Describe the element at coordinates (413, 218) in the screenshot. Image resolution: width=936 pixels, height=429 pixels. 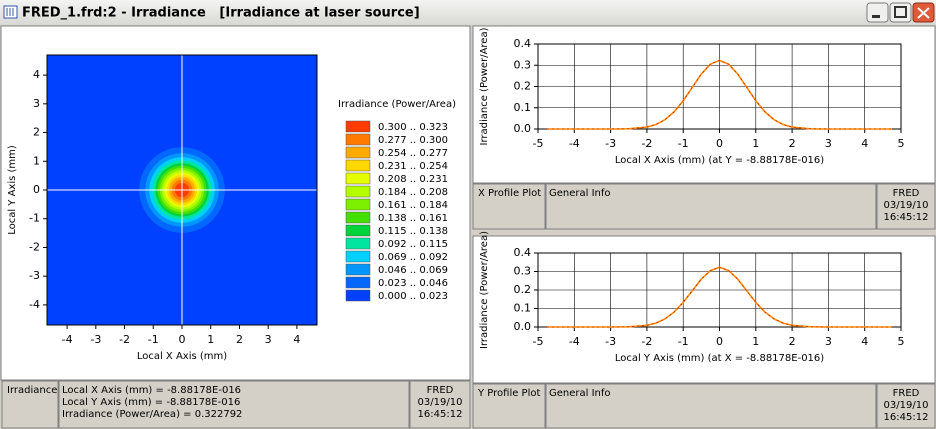
I see `legend-label: 0.138 .. 0.161` at that location.